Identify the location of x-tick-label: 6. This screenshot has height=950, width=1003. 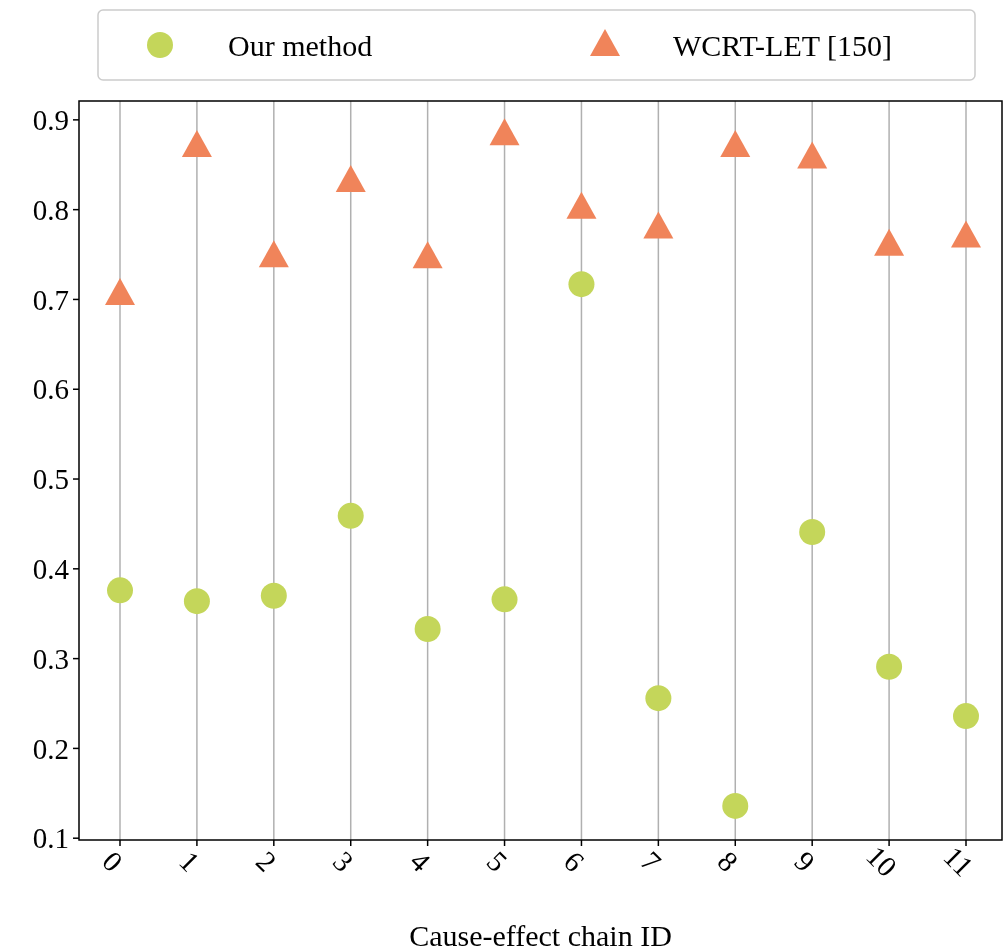
(574, 861).